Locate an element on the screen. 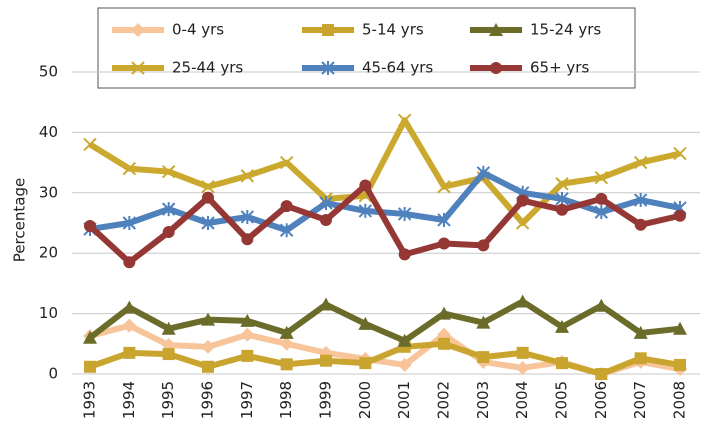 This screenshot has width=704, height=431. legend-label: 0-4 yrs is located at coordinates (198, 30).